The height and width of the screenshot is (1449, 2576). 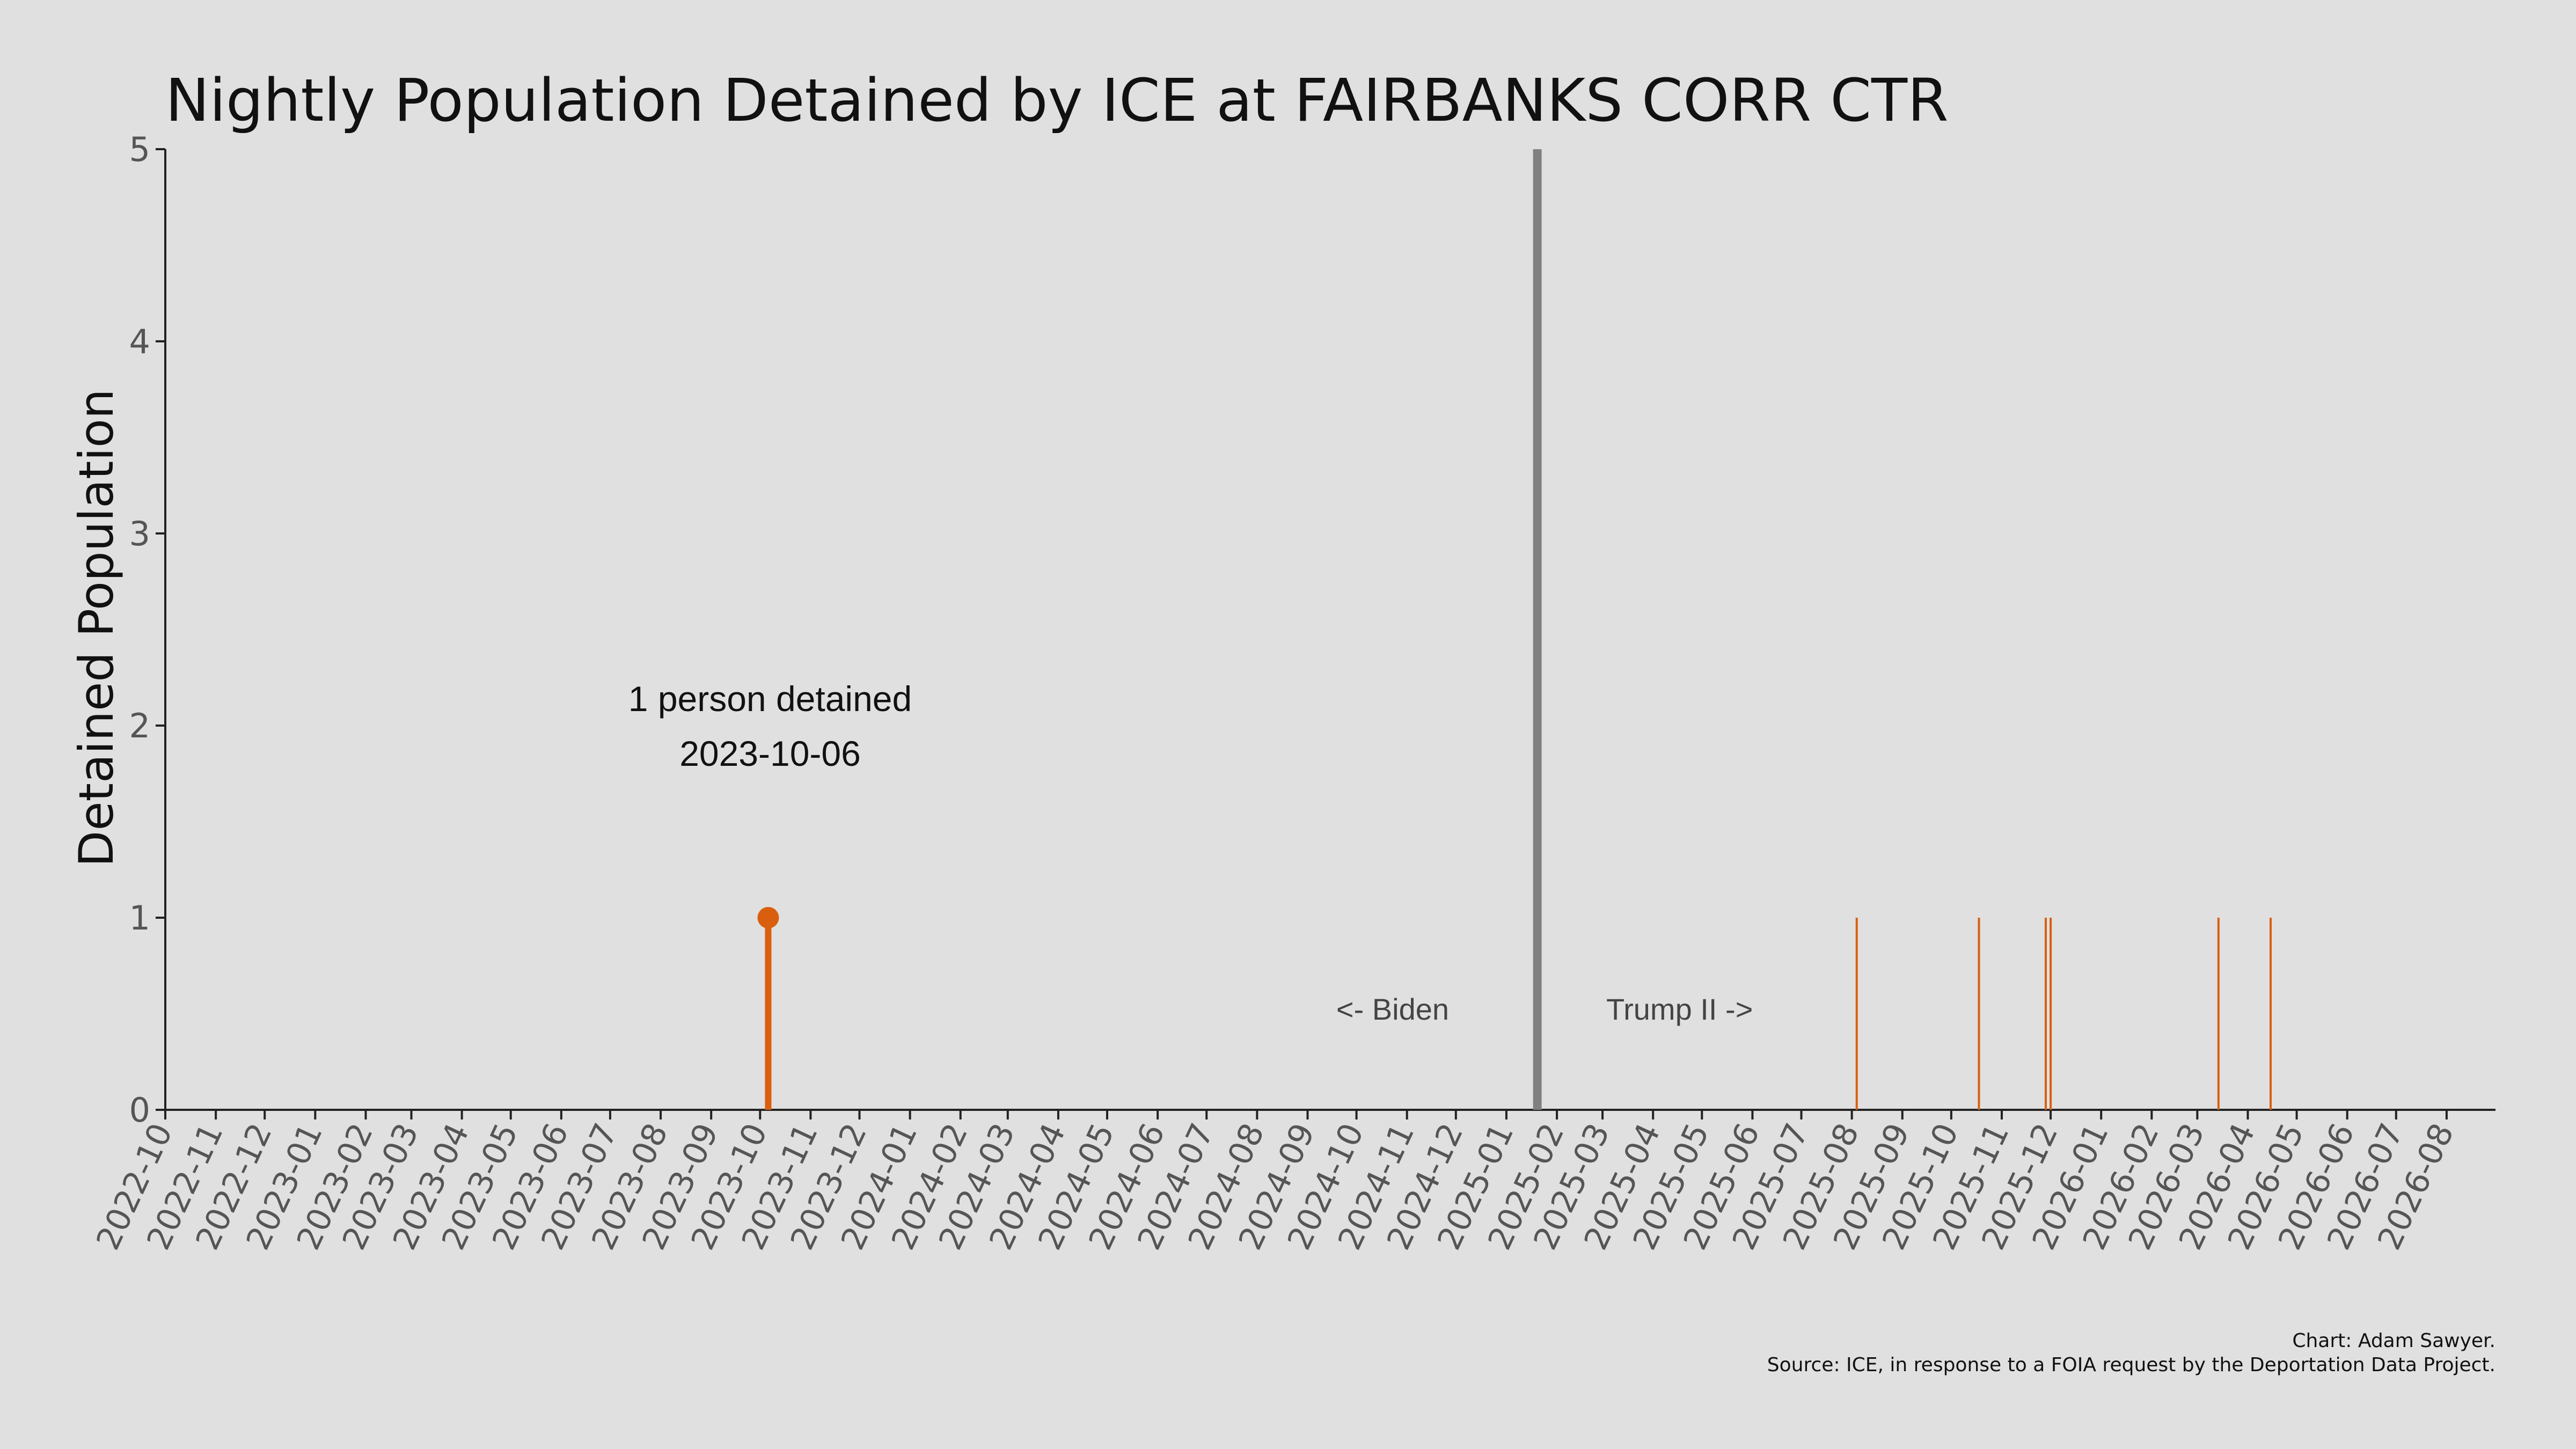 What do you see at coordinates (139, 533) in the screenshot?
I see `y-tick-label: 3` at bounding box center [139, 533].